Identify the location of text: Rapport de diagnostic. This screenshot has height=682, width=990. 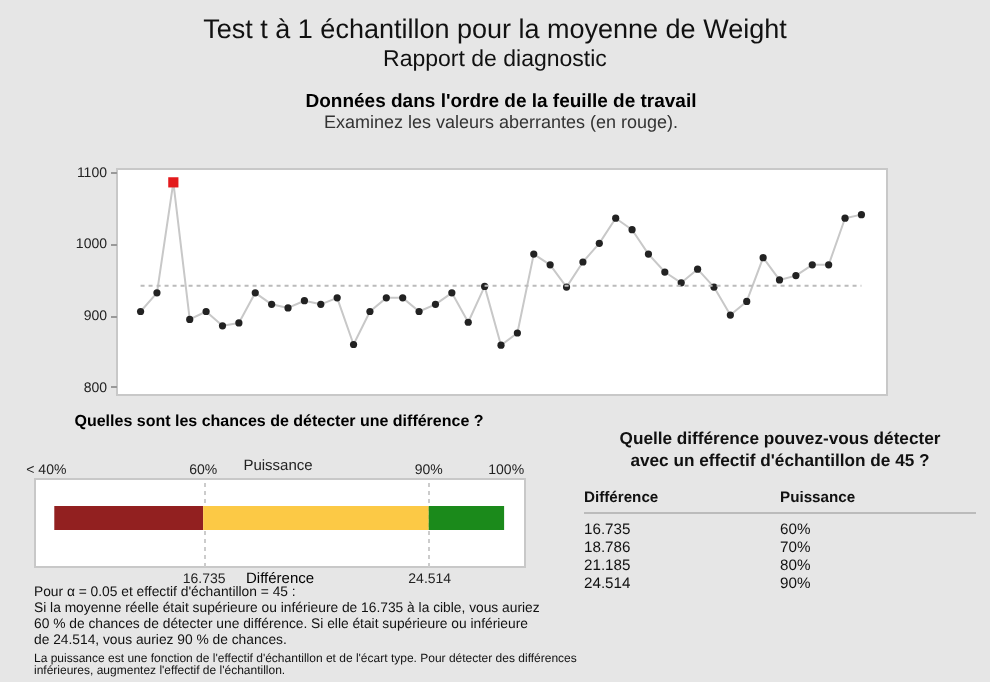
(495, 61).